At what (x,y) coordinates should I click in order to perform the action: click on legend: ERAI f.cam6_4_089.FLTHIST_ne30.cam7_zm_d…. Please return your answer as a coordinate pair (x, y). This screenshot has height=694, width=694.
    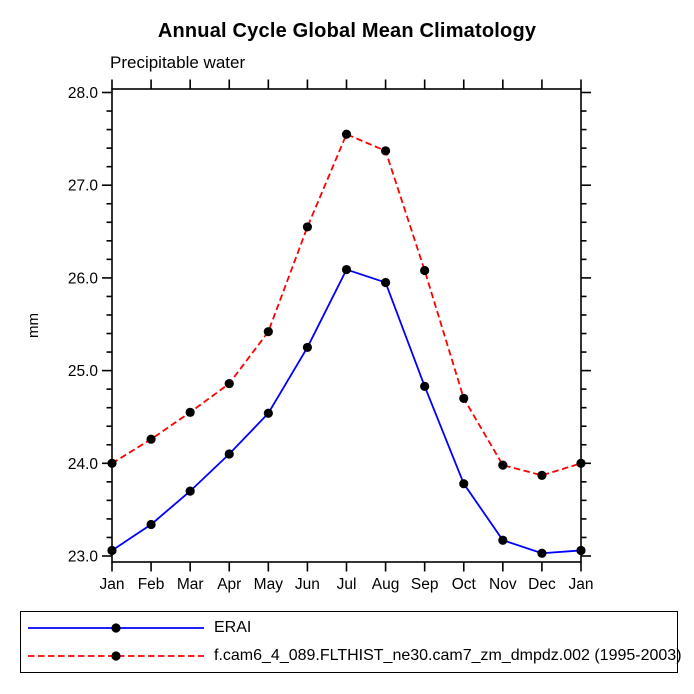
    Looking at the image, I should click on (351, 642).